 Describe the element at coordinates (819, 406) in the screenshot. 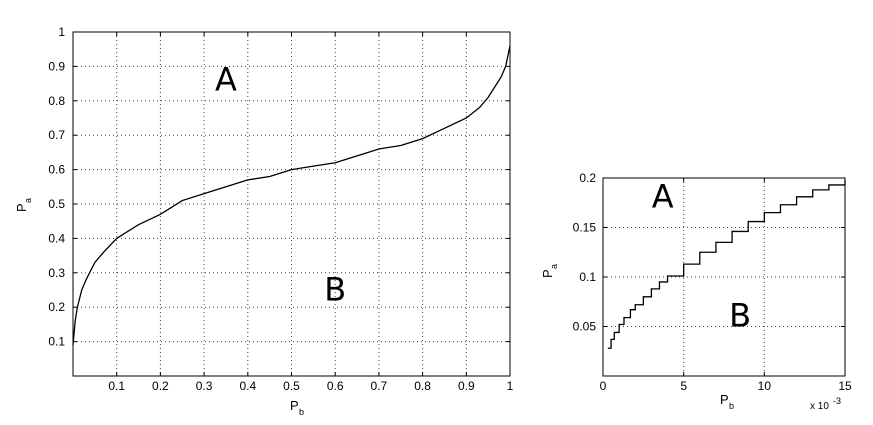

I see `x-axis-multiplier: x 10` at that location.